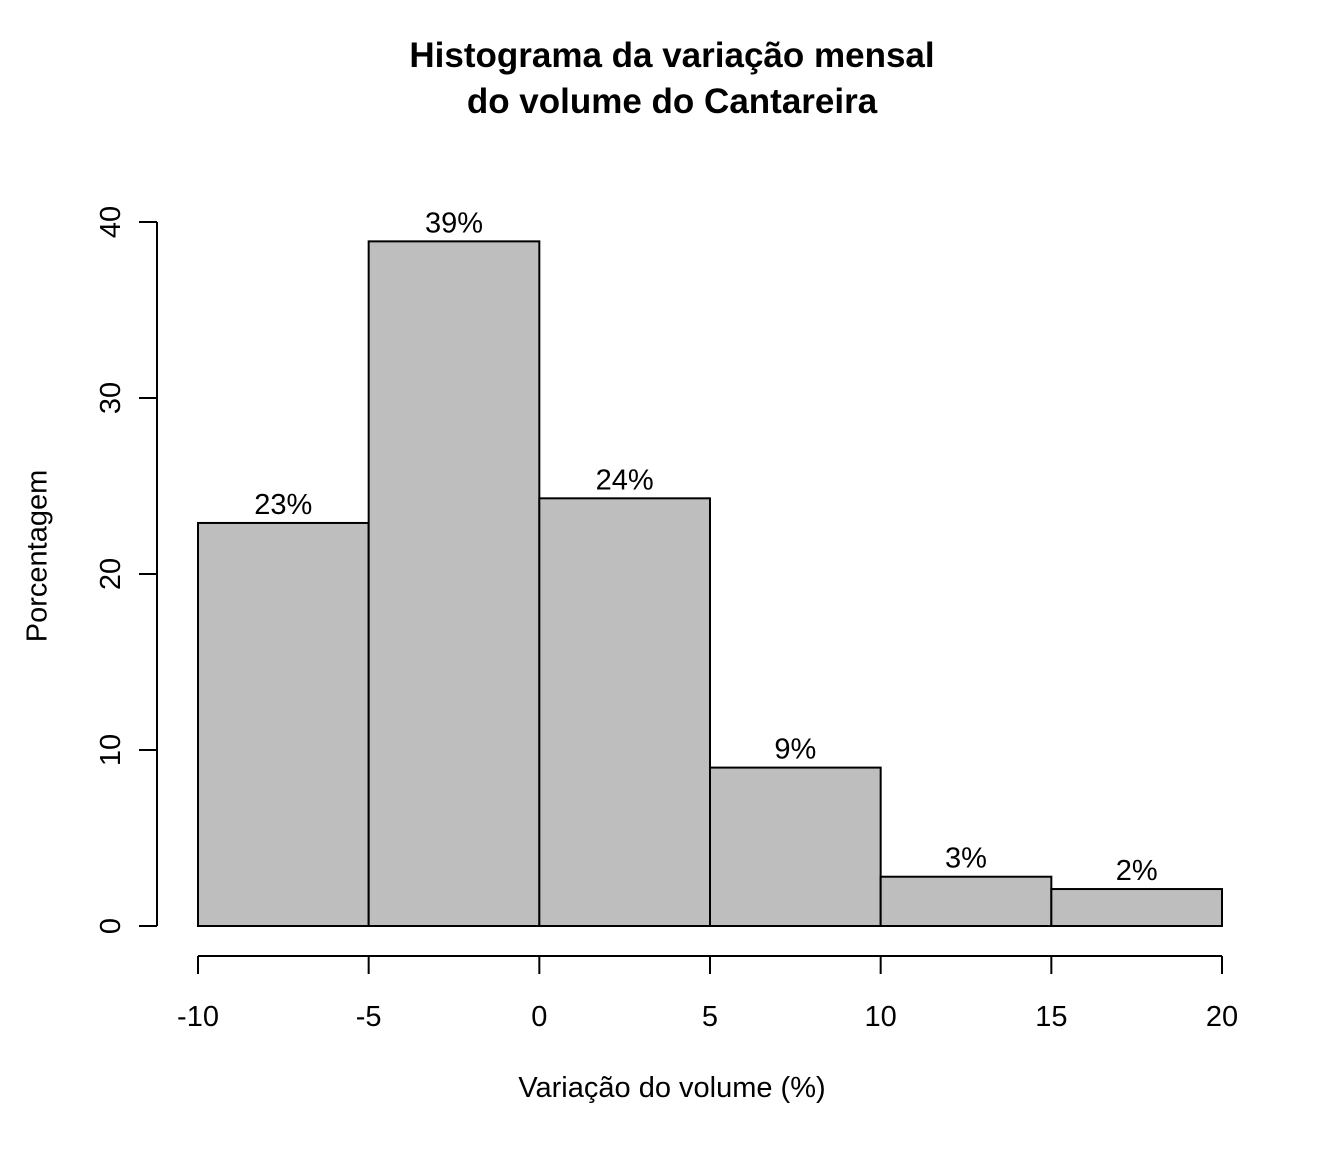 The width and height of the screenshot is (1344, 1152). I want to click on y-axis-label: Porcentagem, so click(37, 556).